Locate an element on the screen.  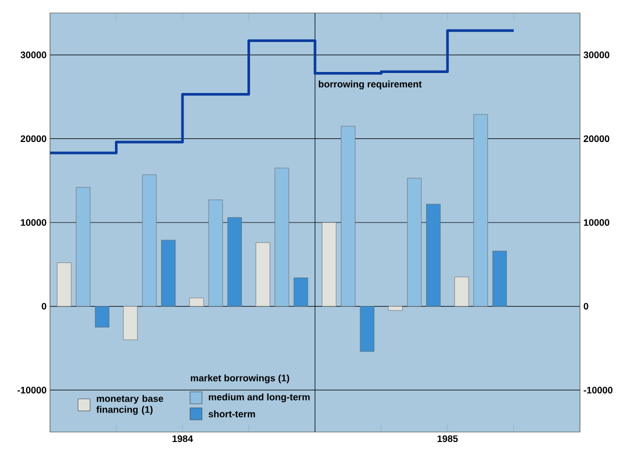
y2-tick-label: 10000 is located at coordinates (597, 222).